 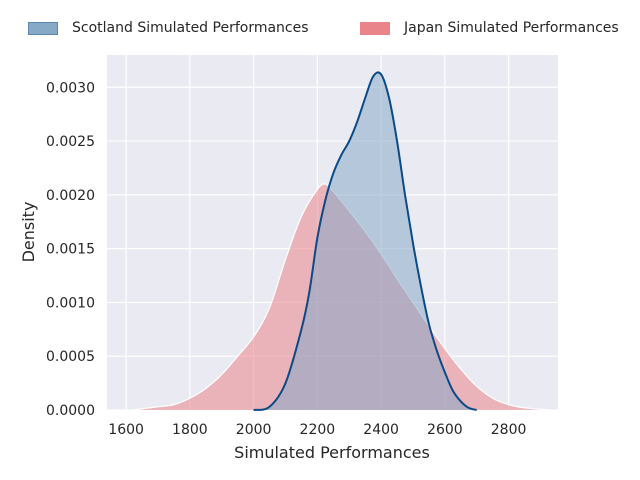 I want to click on legend-swatch-scotland, so click(x=43, y=28).